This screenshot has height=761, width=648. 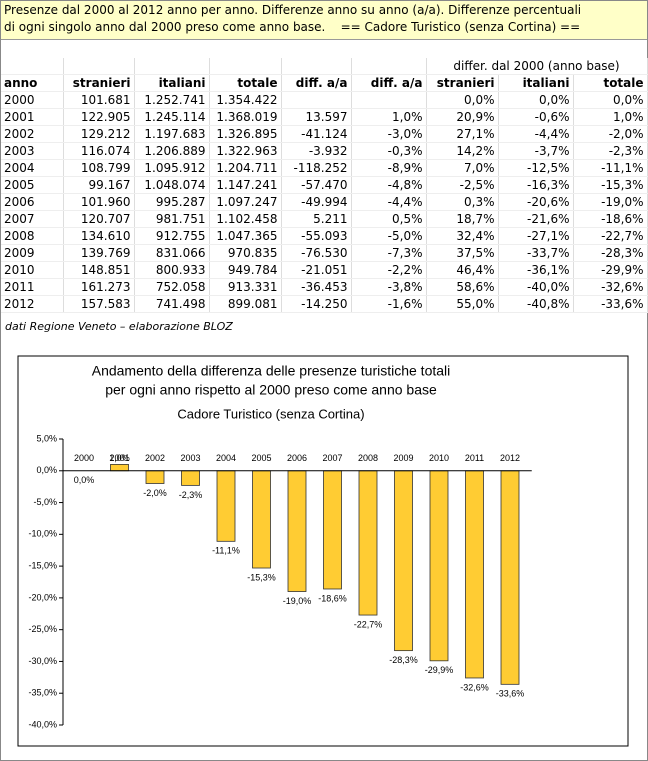 What do you see at coordinates (297, 458) in the screenshot?
I see `x-tick-label: 2006` at bounding box center [297, 458].